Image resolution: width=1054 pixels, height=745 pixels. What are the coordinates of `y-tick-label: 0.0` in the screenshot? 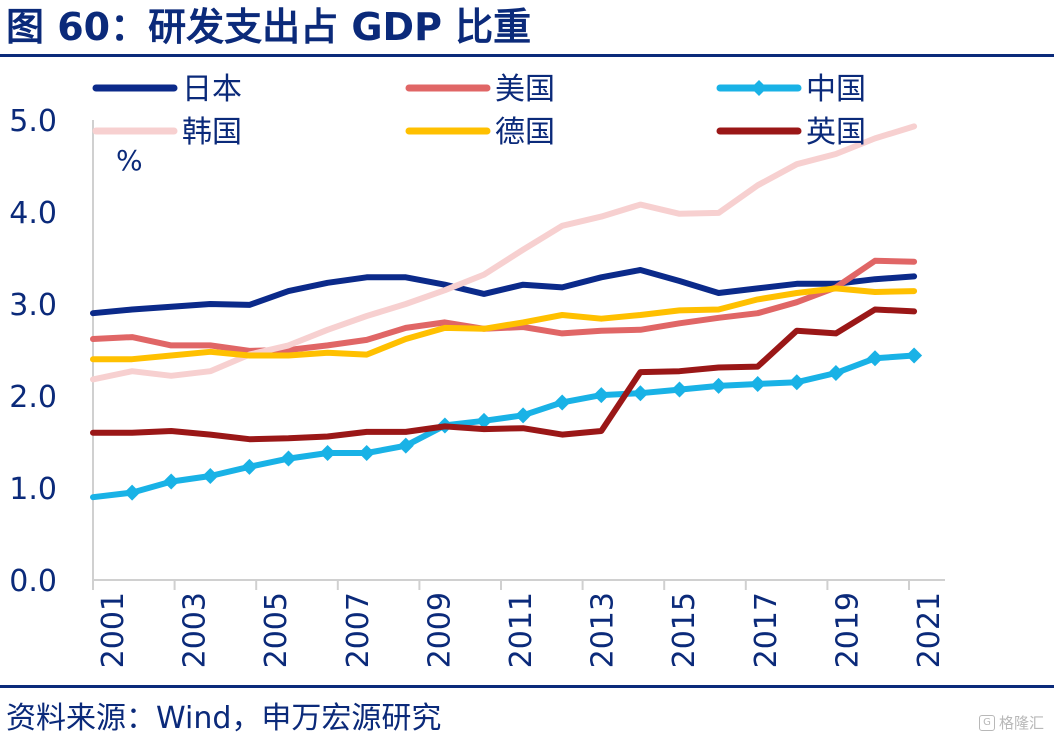 It's located at (33, 581).